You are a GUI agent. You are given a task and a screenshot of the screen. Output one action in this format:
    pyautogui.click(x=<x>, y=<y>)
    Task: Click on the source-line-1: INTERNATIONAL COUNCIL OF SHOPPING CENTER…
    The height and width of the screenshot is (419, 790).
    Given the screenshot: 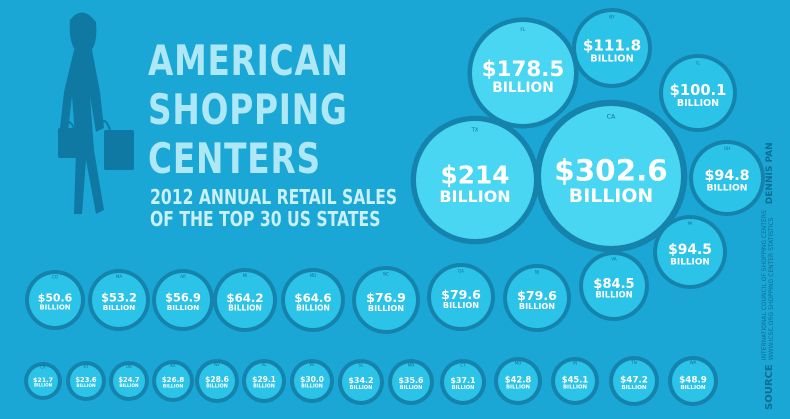 What is the action you would take?
    pyautogui.click(x=764, y=285)
    